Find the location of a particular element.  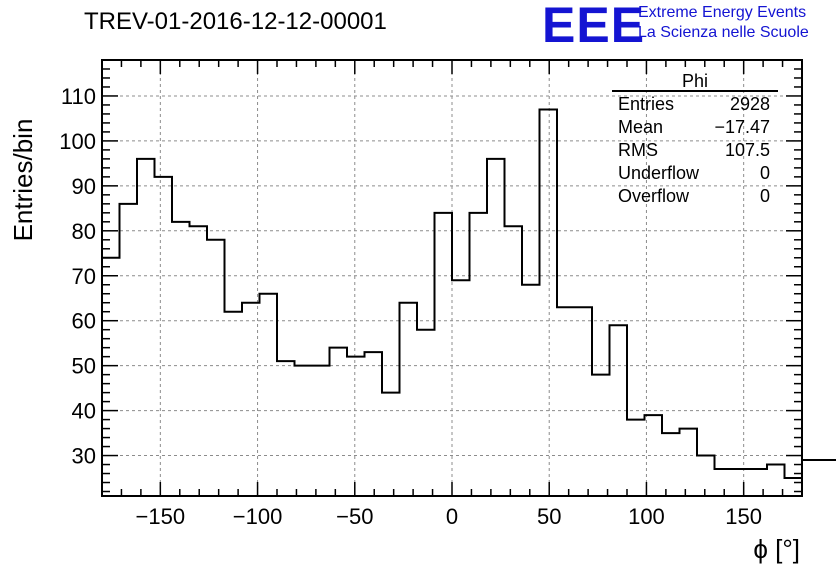

y-tick-label: 110 is located at coordinates (78, 96).